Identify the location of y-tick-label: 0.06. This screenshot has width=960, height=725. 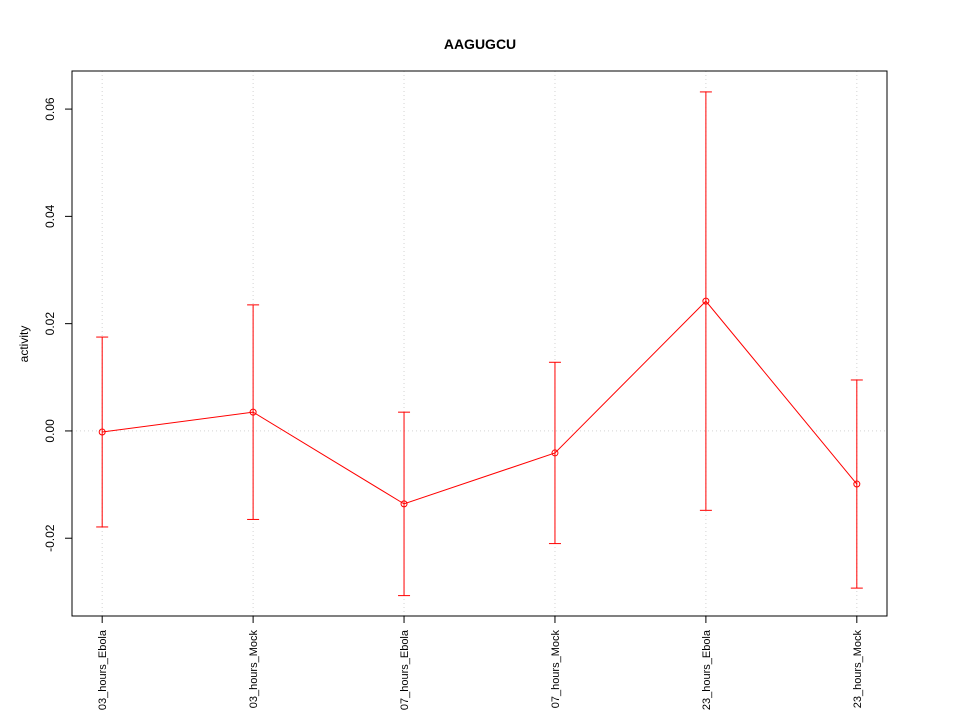
(50, 109).